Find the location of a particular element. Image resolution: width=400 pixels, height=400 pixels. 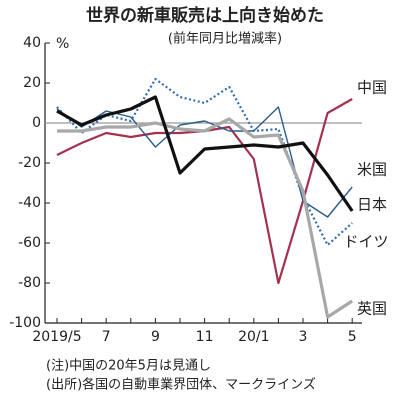

x-tick-label: 7 is located at coordinates (106, 337).